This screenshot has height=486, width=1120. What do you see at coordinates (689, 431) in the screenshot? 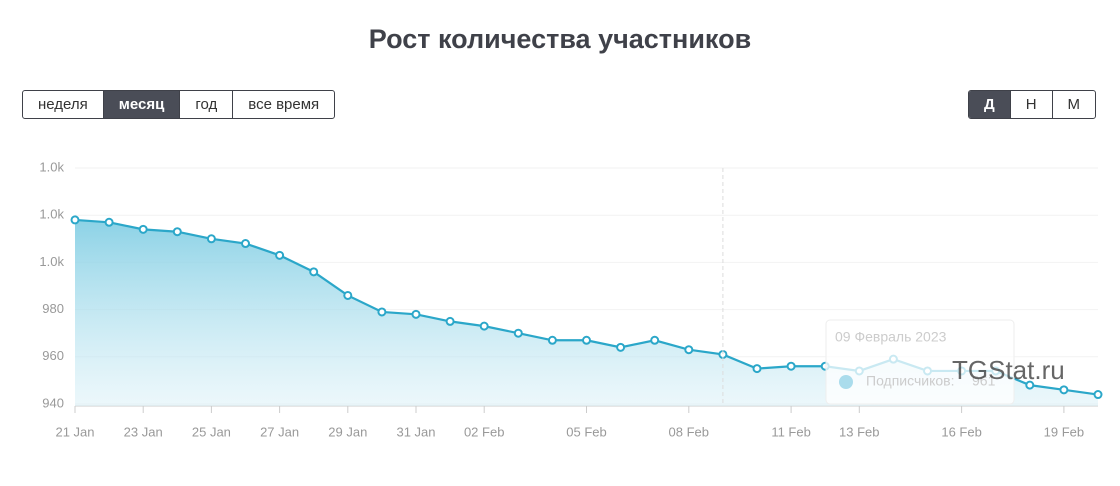
I see `x-tick-label: 08 Feb` at bounding box center [689, 431].